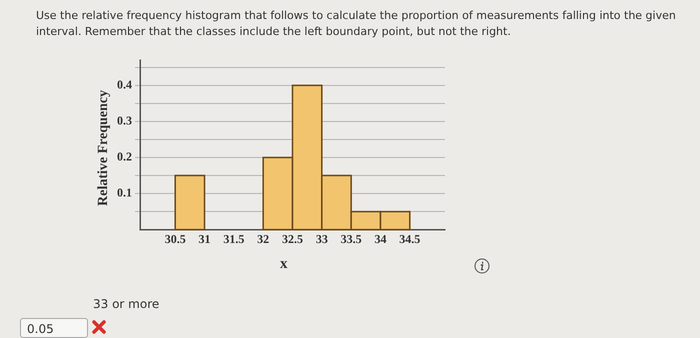  What do you see at coordinates (356, 24) in the screenshot?
I see `chart-title: Use the relative frequency histogram that follows to calculate the proportion of measurements falling into the given interval. Remember that the classes include the left boundary point, but not the right.` at bounding box center [356, 24].